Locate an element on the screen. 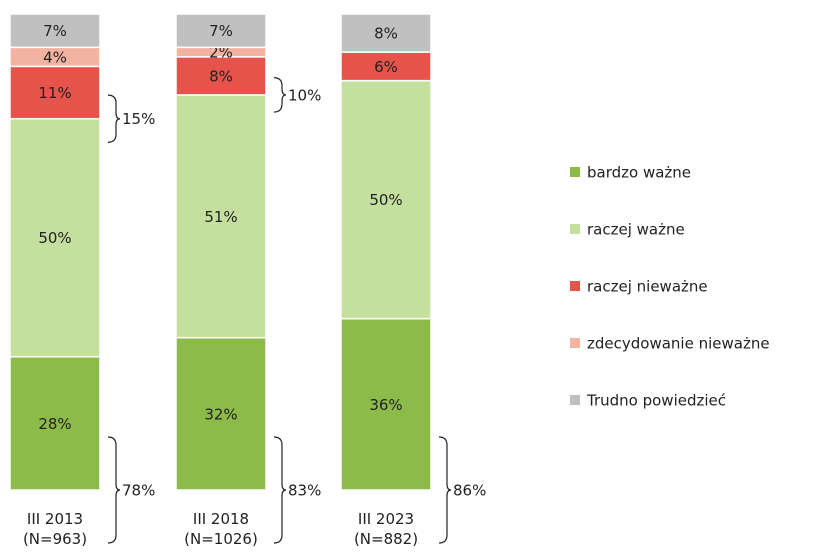  x-tick-label: III 2023 (N=882) is located at coordinates (386, 529).